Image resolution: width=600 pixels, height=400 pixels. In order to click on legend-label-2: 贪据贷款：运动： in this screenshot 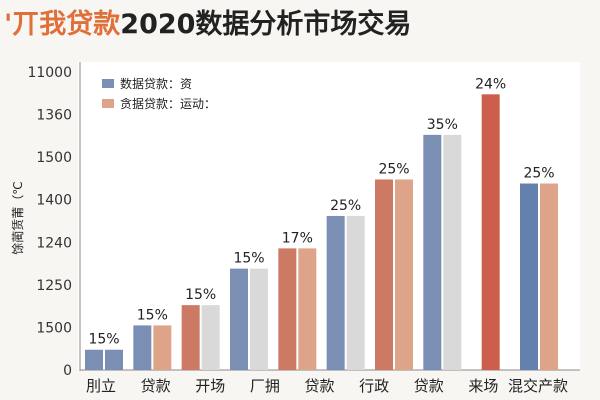, I will do `click(168, 103)`.